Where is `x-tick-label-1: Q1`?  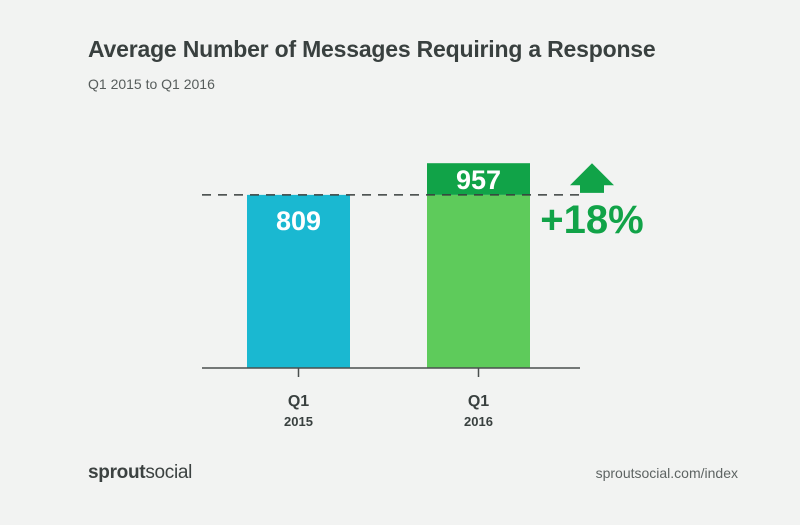
x-tick-label-1: Q1 is located at coordinates (298, 401).